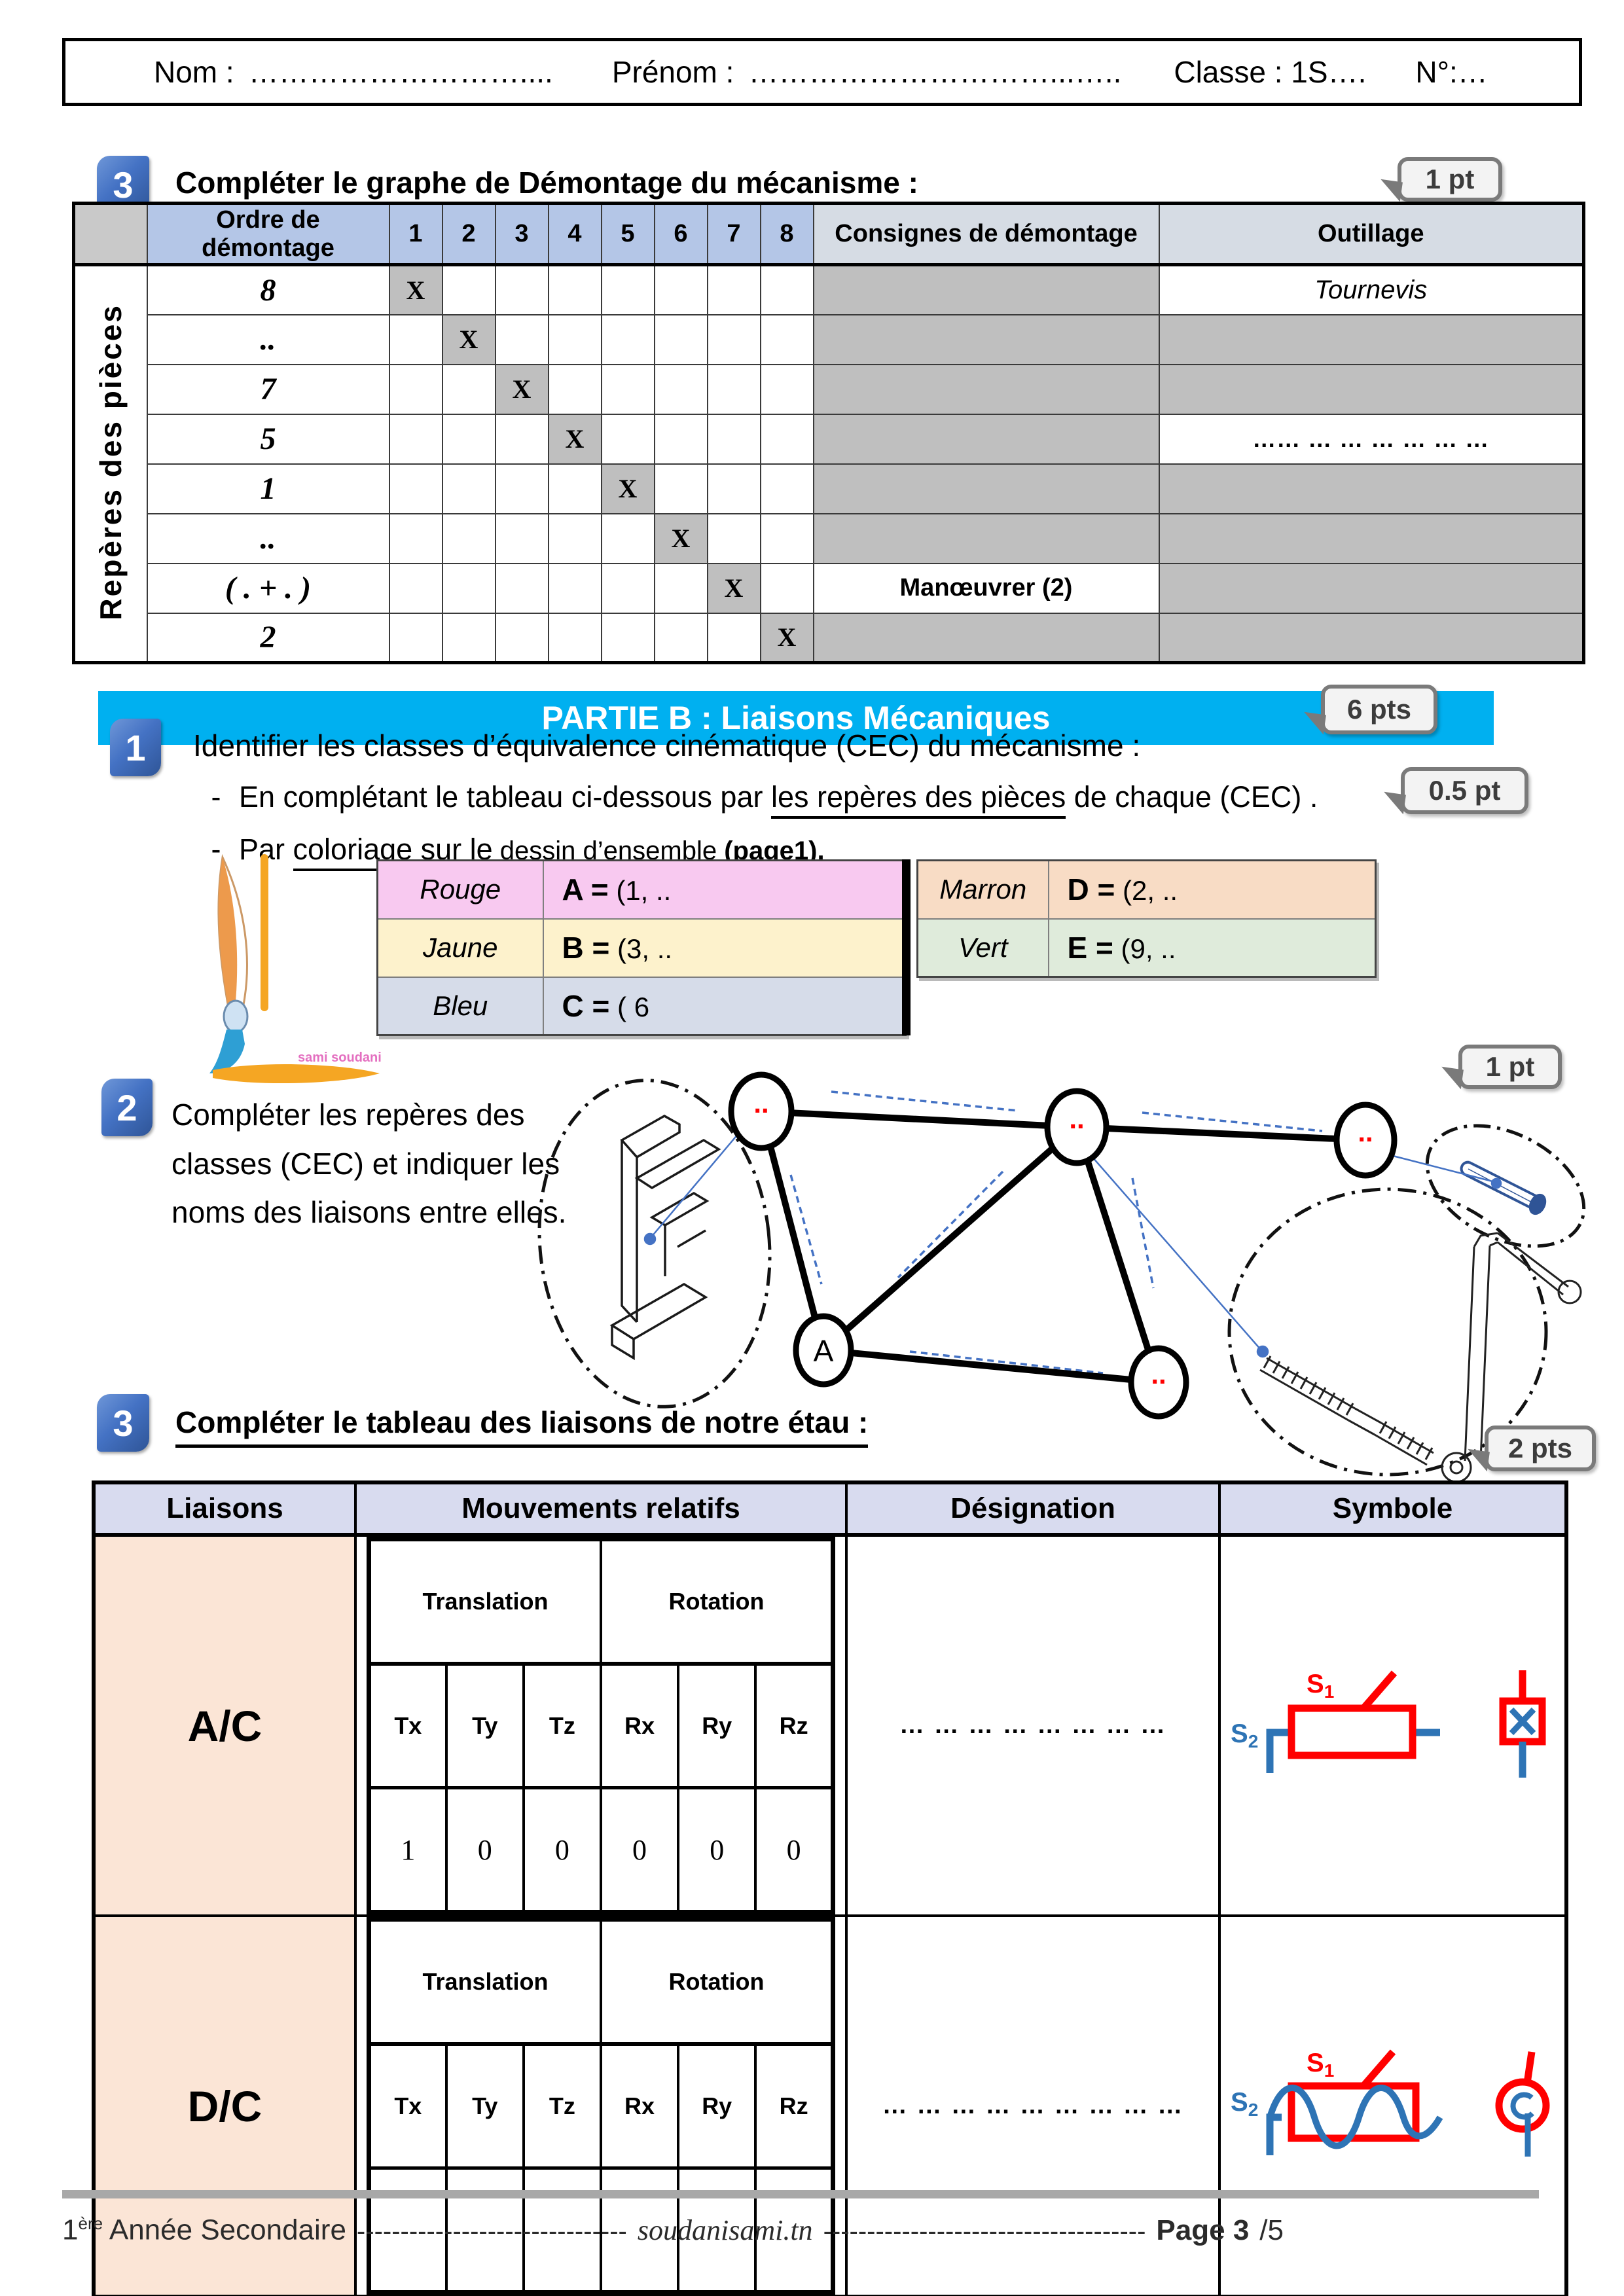  Describe the element at coordinates (1540, 1448) in the screenshot. I see `points-bubble: 2 pts` at that location.